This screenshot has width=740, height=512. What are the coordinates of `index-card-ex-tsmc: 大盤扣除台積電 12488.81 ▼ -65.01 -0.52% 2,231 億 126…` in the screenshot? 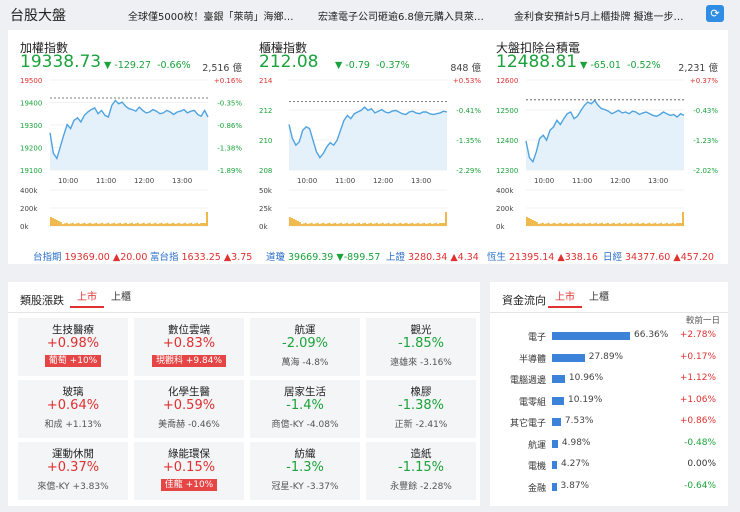 It's located at (607, 135).